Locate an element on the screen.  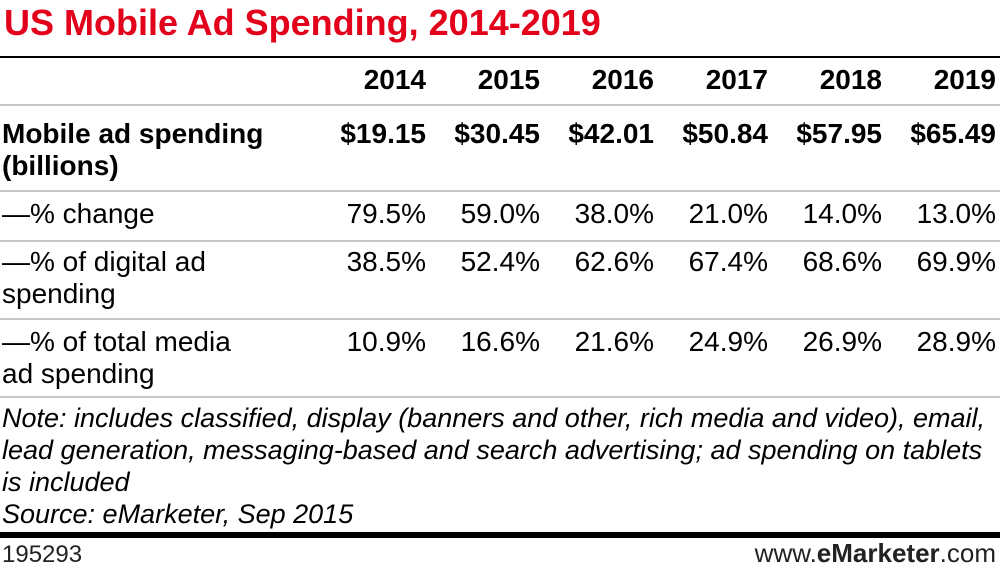
chart-id: 195293 is located at coordinates (42, 554).